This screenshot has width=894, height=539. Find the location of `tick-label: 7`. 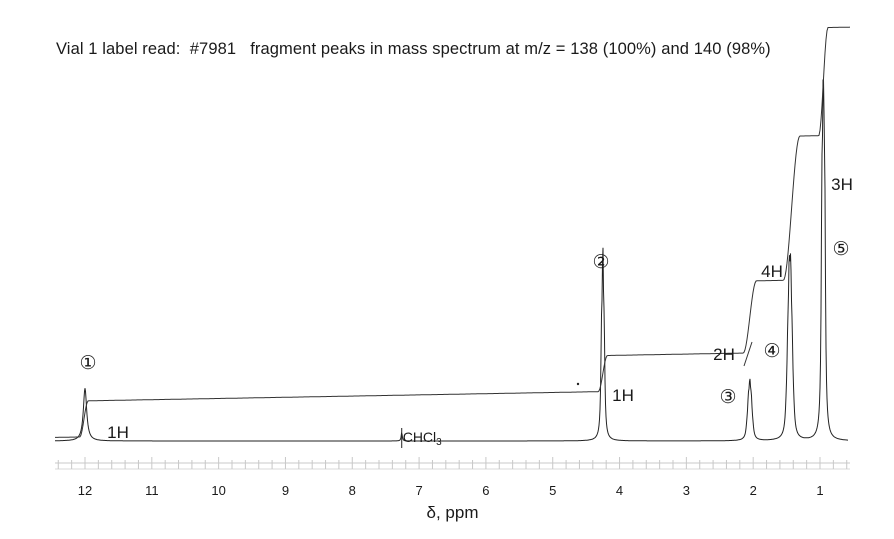

tick-label: 7 is located at coordinates (418, 490).